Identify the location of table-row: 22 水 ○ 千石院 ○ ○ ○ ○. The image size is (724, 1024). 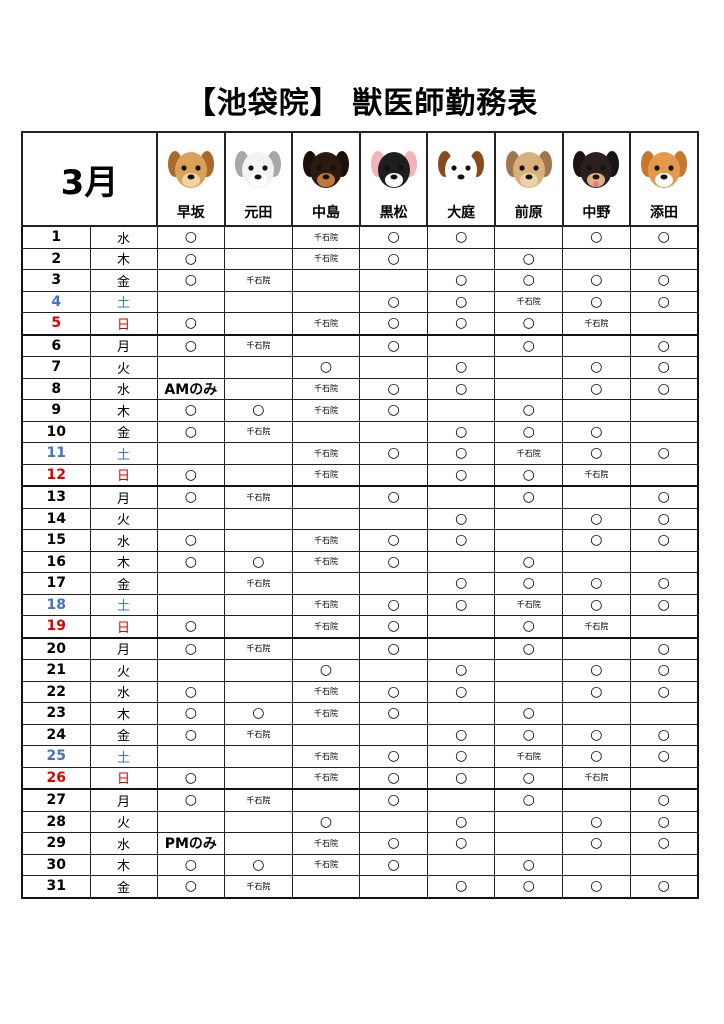
(360, 691).